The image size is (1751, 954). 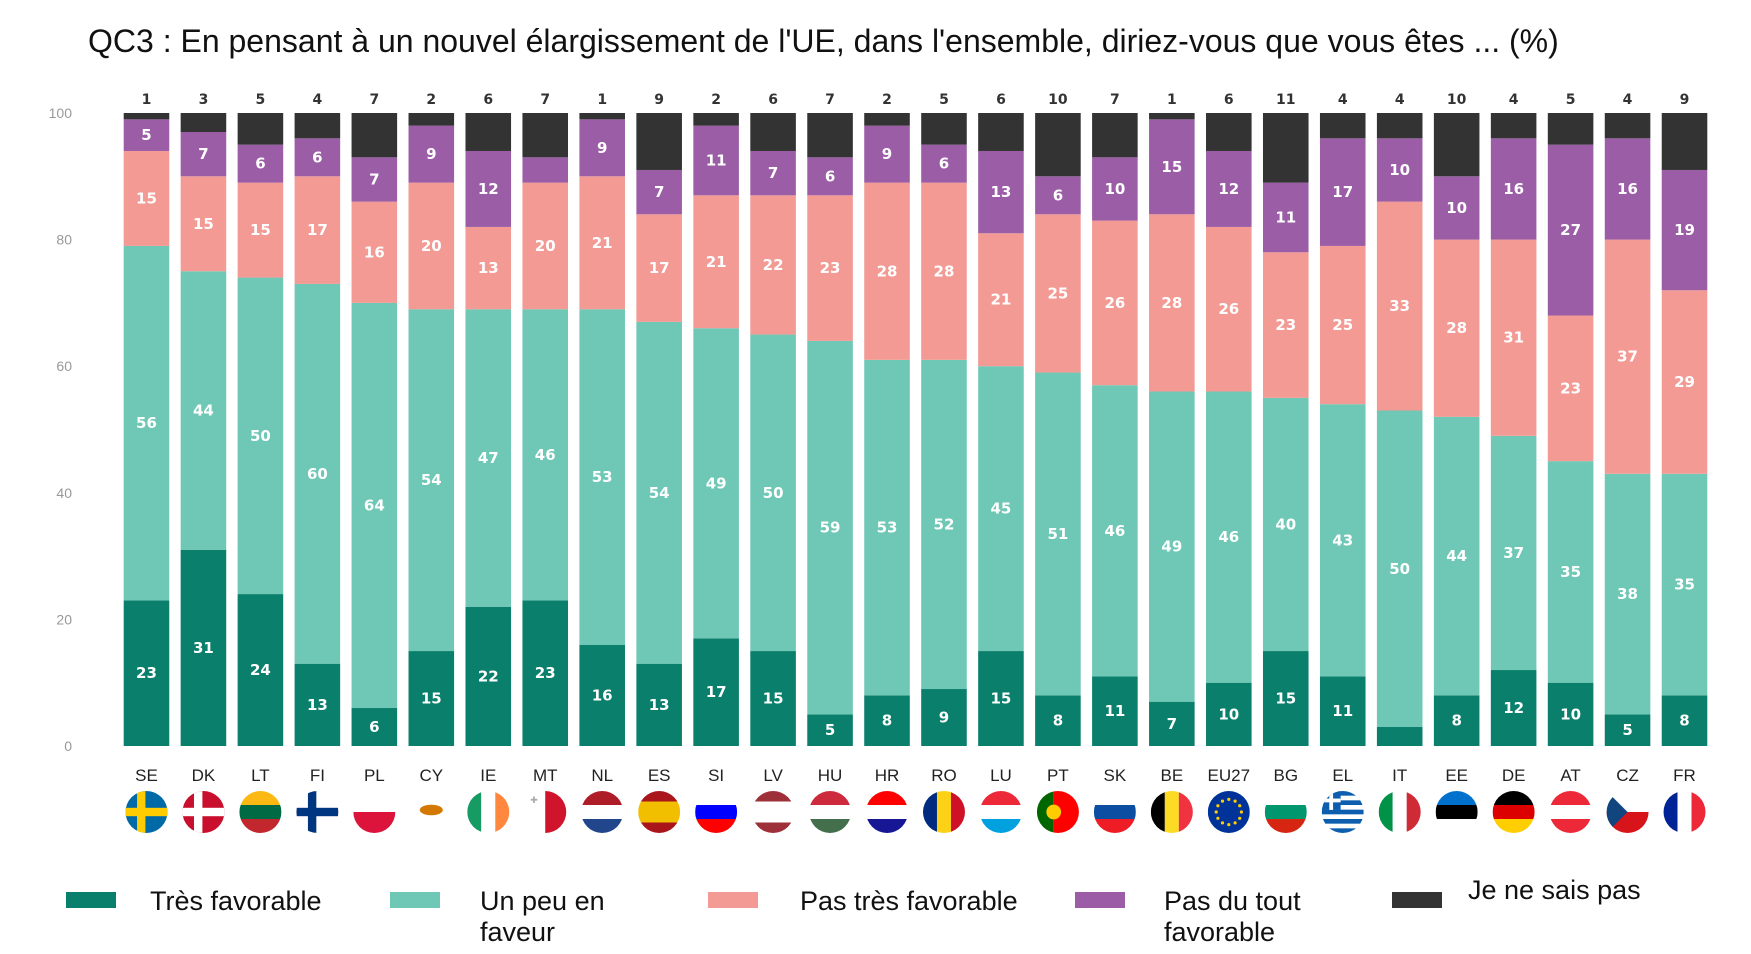 I want to click on data-label: 10, so click(x=1114, y=189).